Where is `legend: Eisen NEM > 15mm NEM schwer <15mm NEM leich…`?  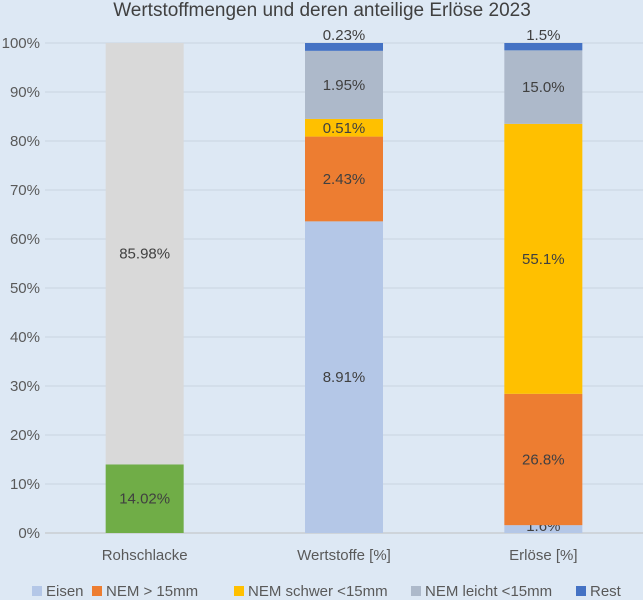 legend: Eisen NEM > 15mm NEM schwer <15mm NEM leich… is located at coordinates (327, 591).